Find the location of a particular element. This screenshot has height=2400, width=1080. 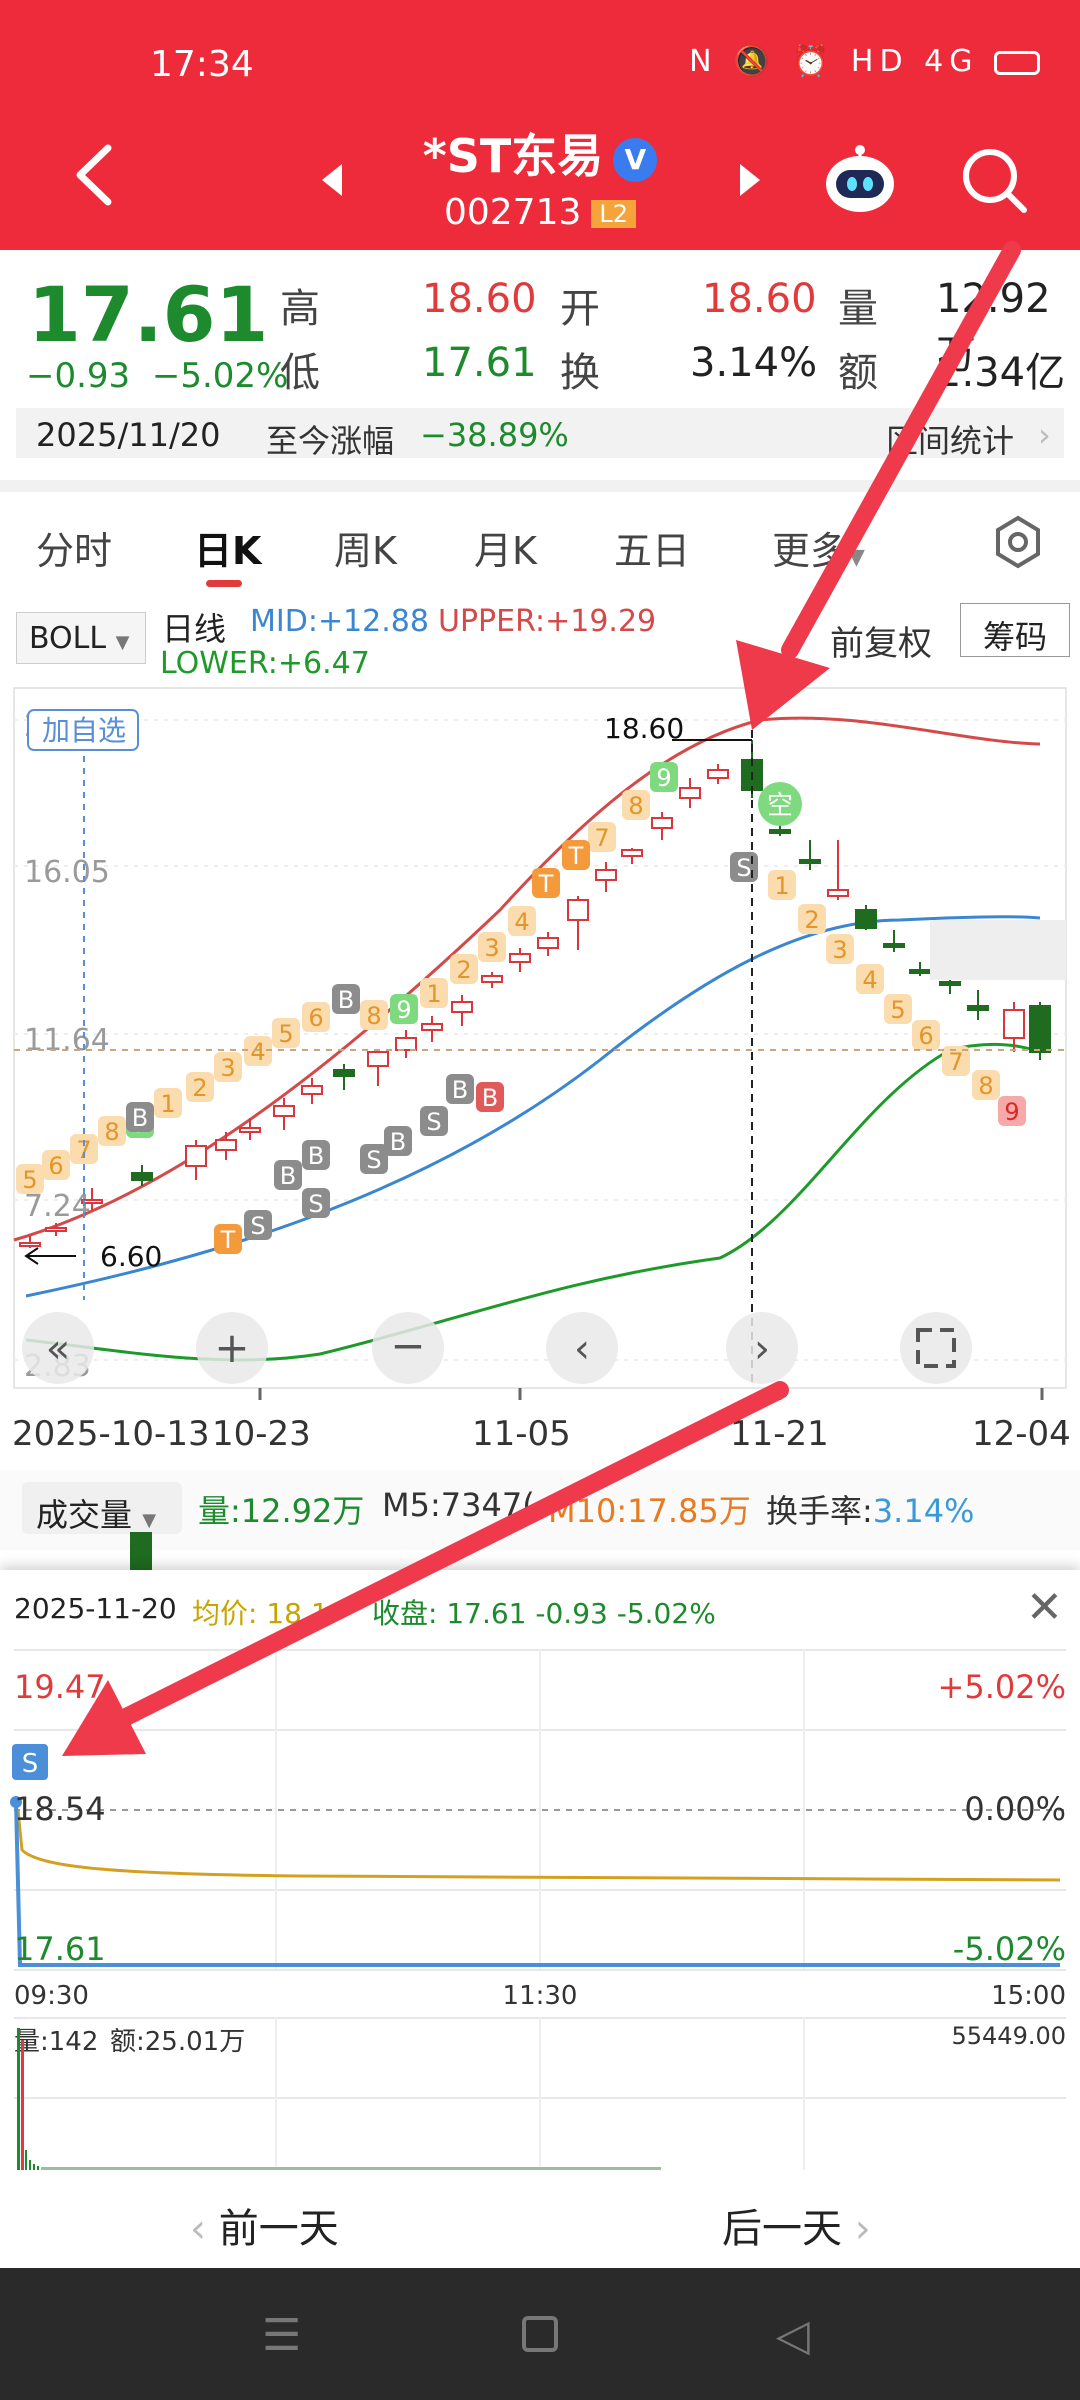

tab-monthly-k: 月K is located at coordinates (505, 551).